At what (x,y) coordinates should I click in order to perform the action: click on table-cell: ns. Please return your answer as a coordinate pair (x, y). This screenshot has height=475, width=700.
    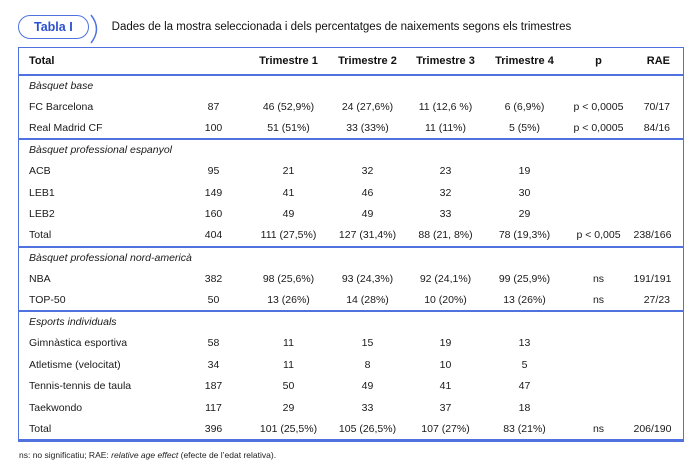
    Looking at the image, I should click on (598, 428).